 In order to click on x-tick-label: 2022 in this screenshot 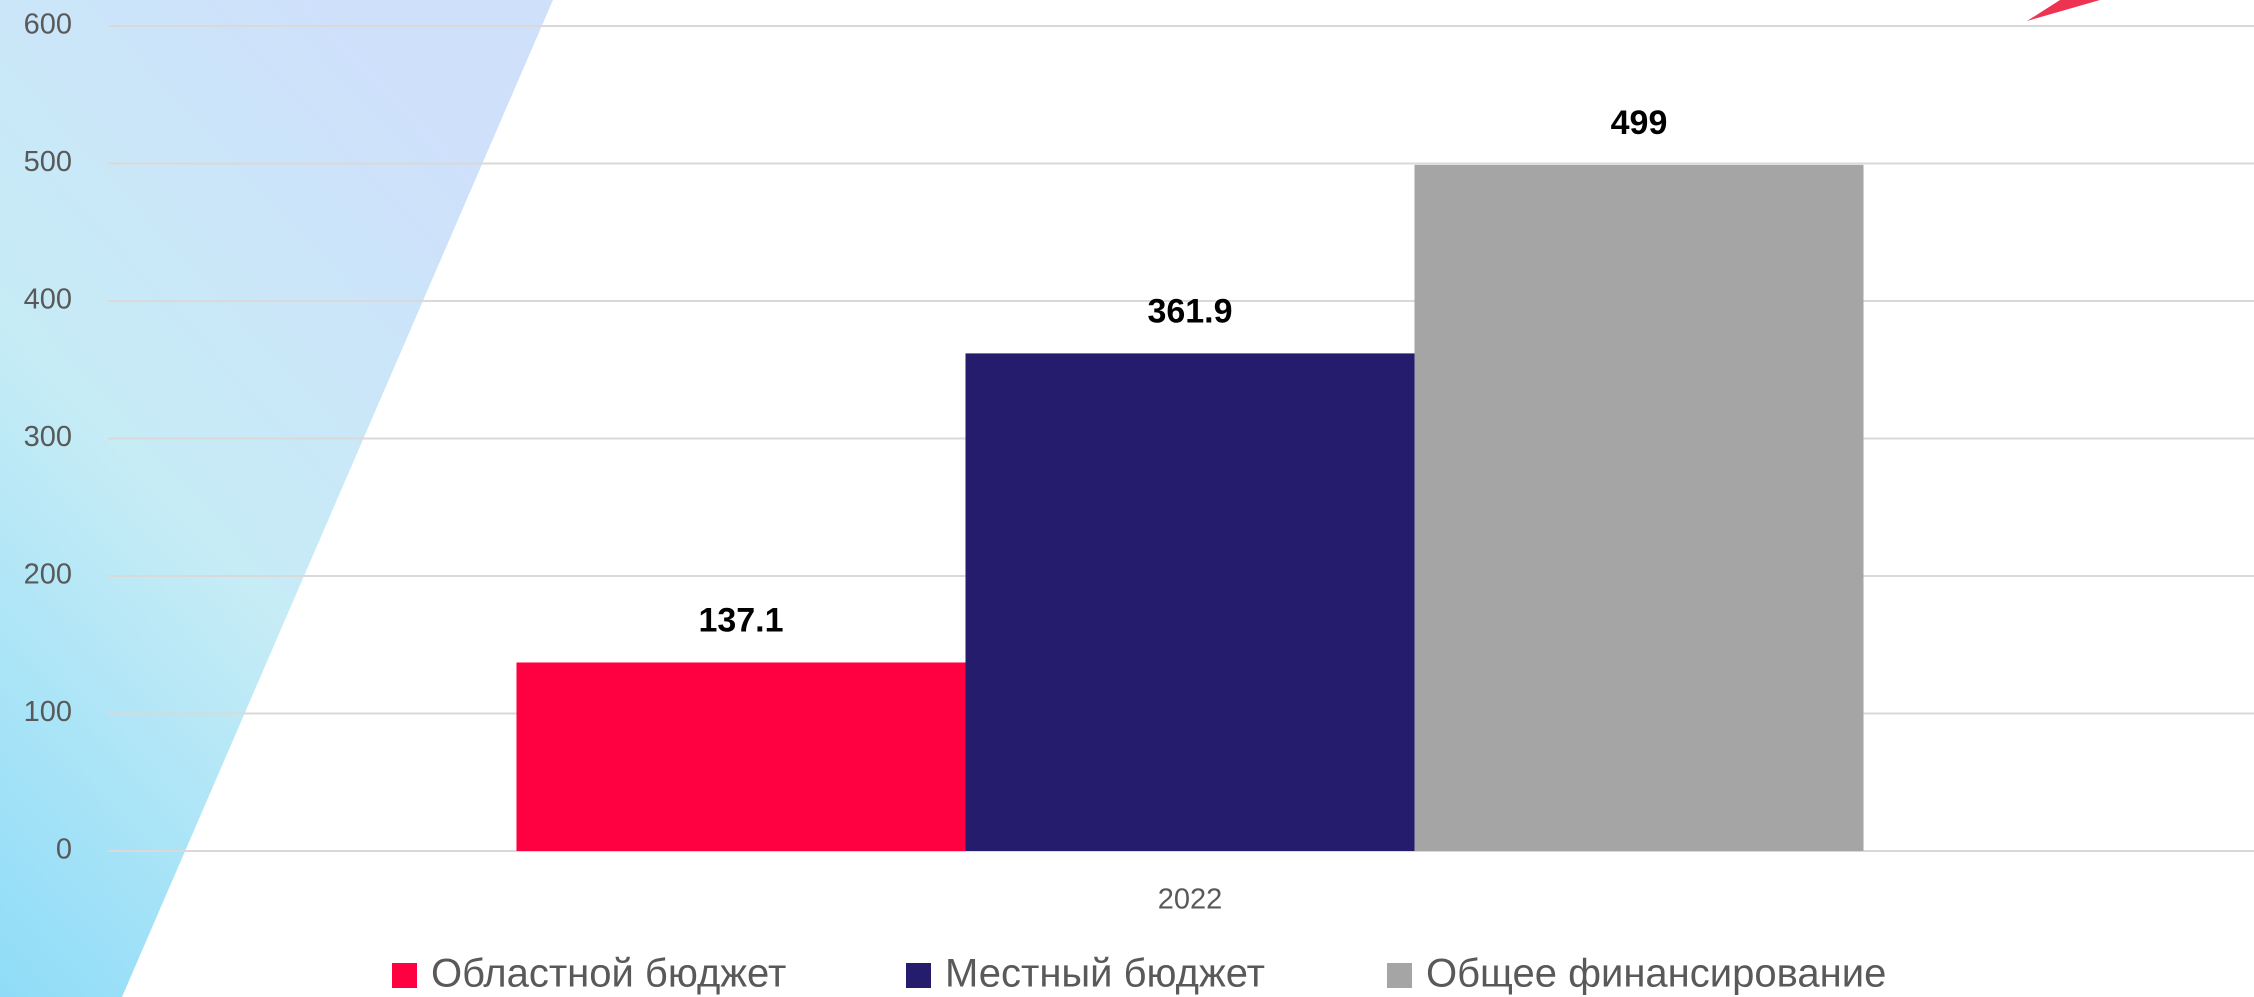, I will do `click(1190, 900)`.